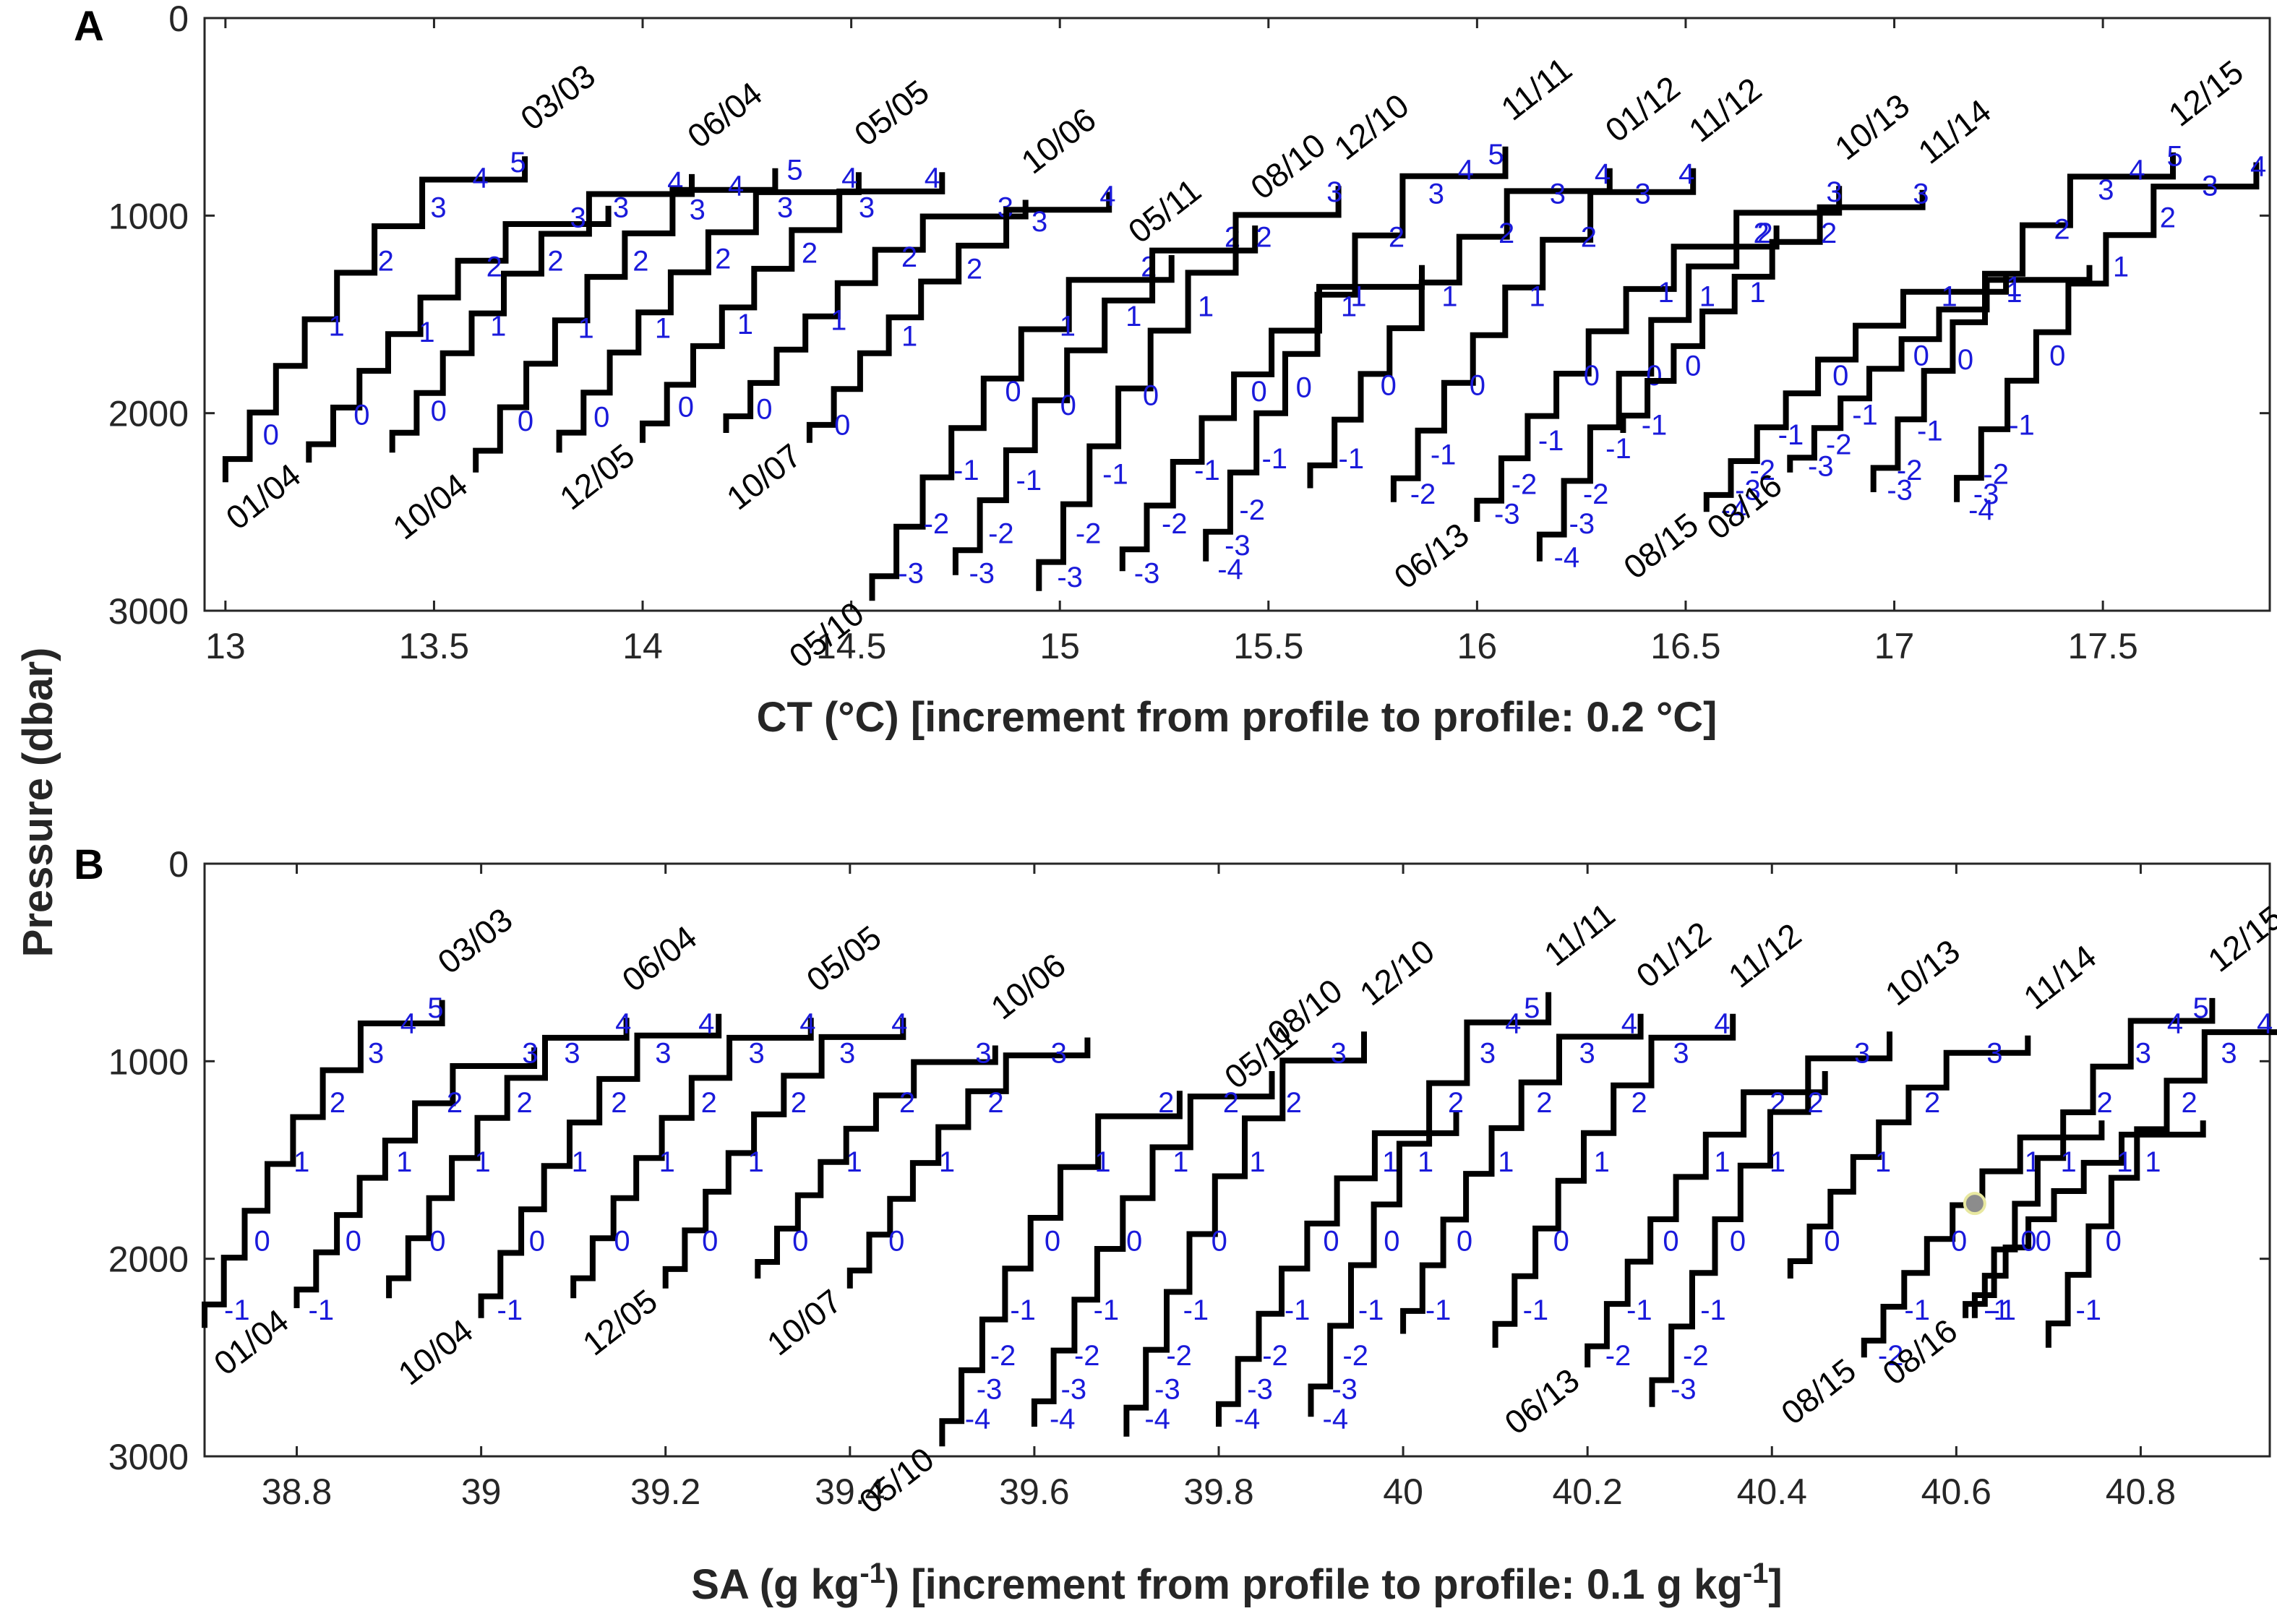 The height and width of the screenshot is (1624, 2277). Describe the element at coordinates (1268, 646) in the screenshot. I see `x-tick-label: 15.5` at that location.